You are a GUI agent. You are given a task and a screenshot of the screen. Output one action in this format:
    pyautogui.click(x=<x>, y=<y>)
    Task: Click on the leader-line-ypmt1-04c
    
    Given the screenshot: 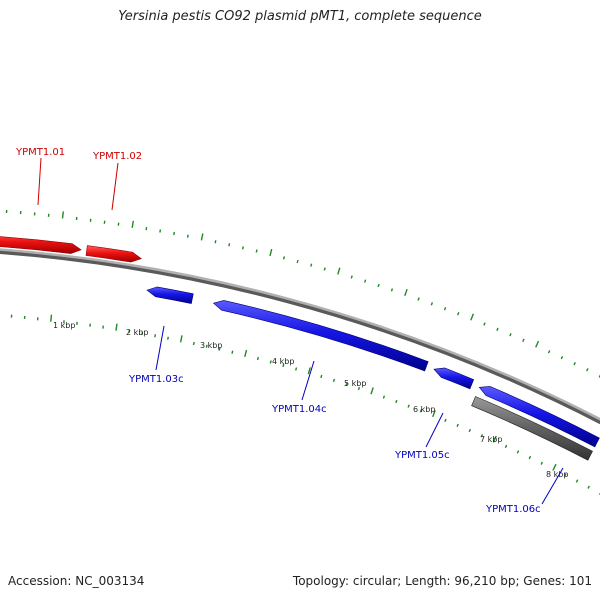 What is the action you would take?
    pyautogui.click(x=308, y=380)
    